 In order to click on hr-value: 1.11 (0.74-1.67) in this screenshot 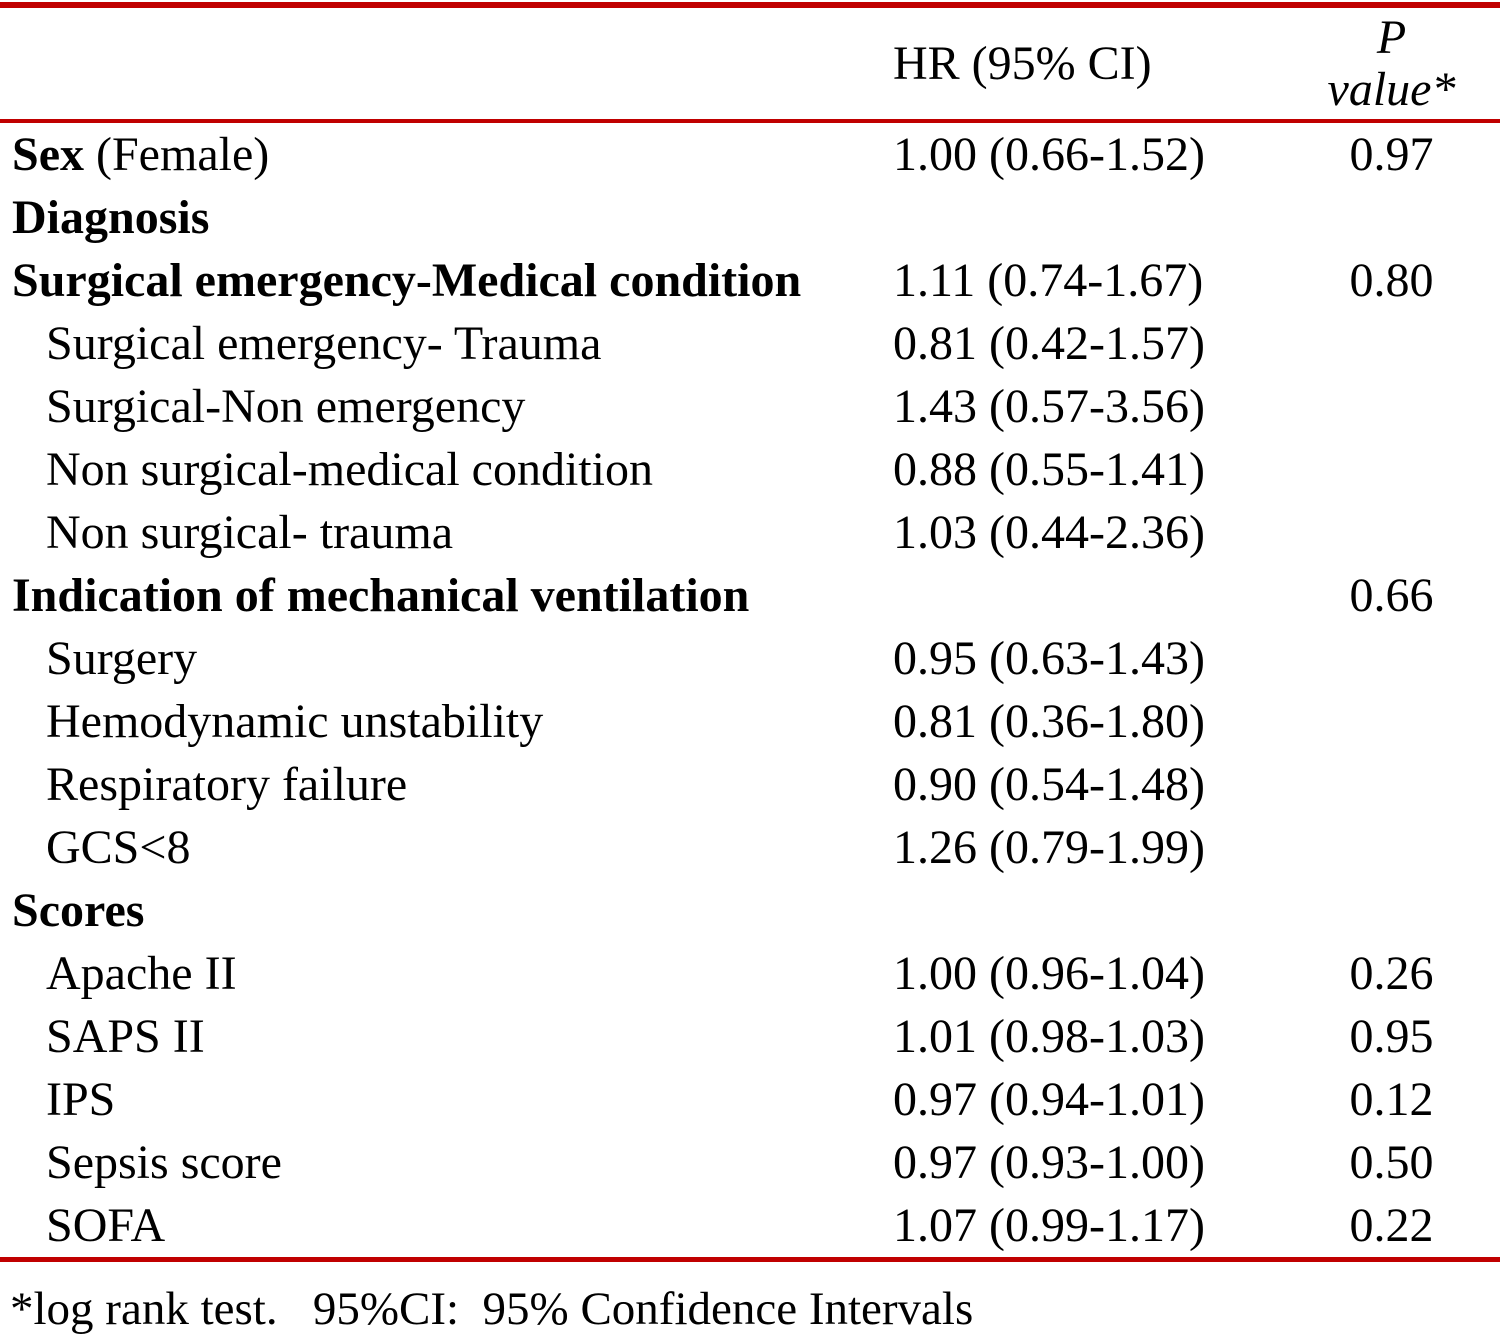, I will do `click(1048, 280)`.